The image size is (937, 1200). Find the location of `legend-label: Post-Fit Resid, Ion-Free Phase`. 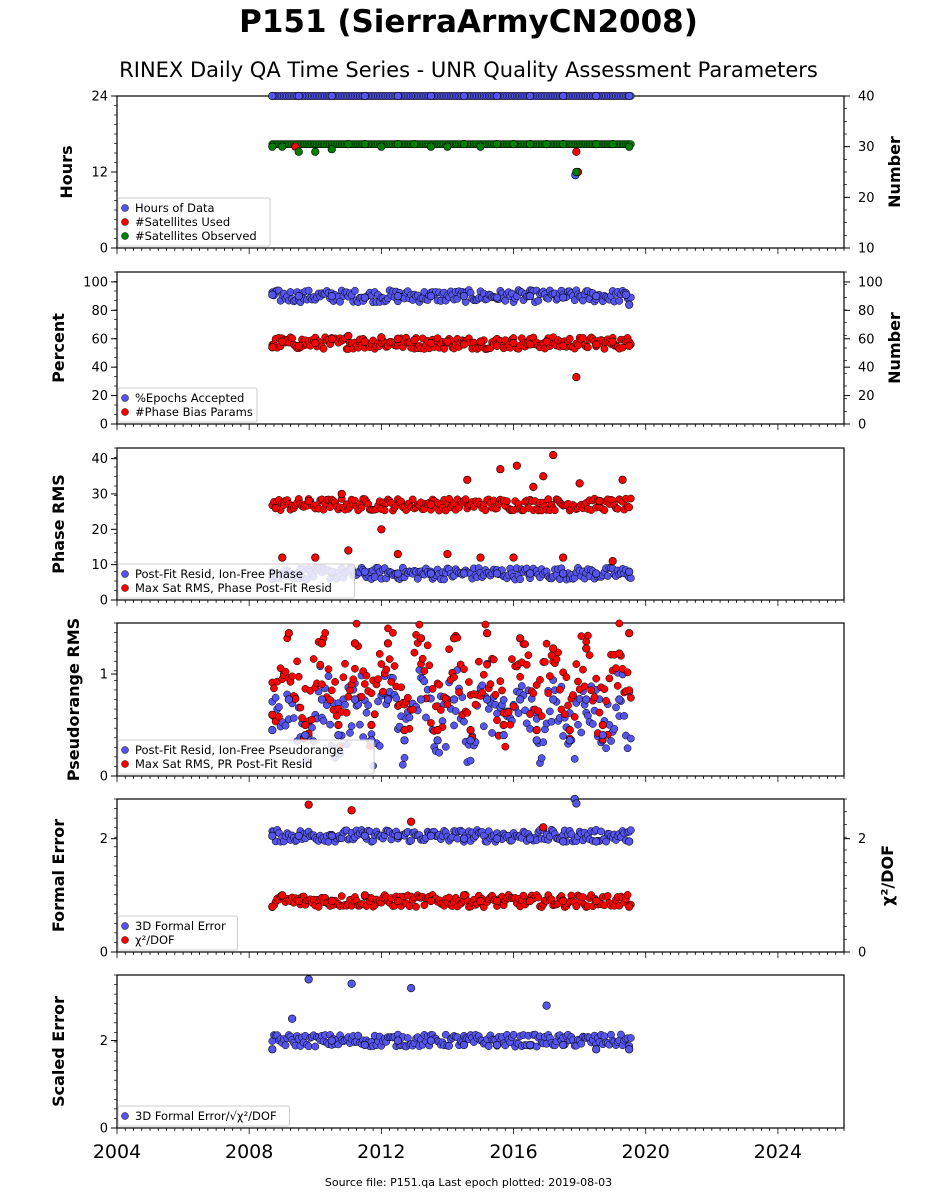

legend-label: Post-Fit Resid, Ion-Free Phase is located at coordinates (219, 574).